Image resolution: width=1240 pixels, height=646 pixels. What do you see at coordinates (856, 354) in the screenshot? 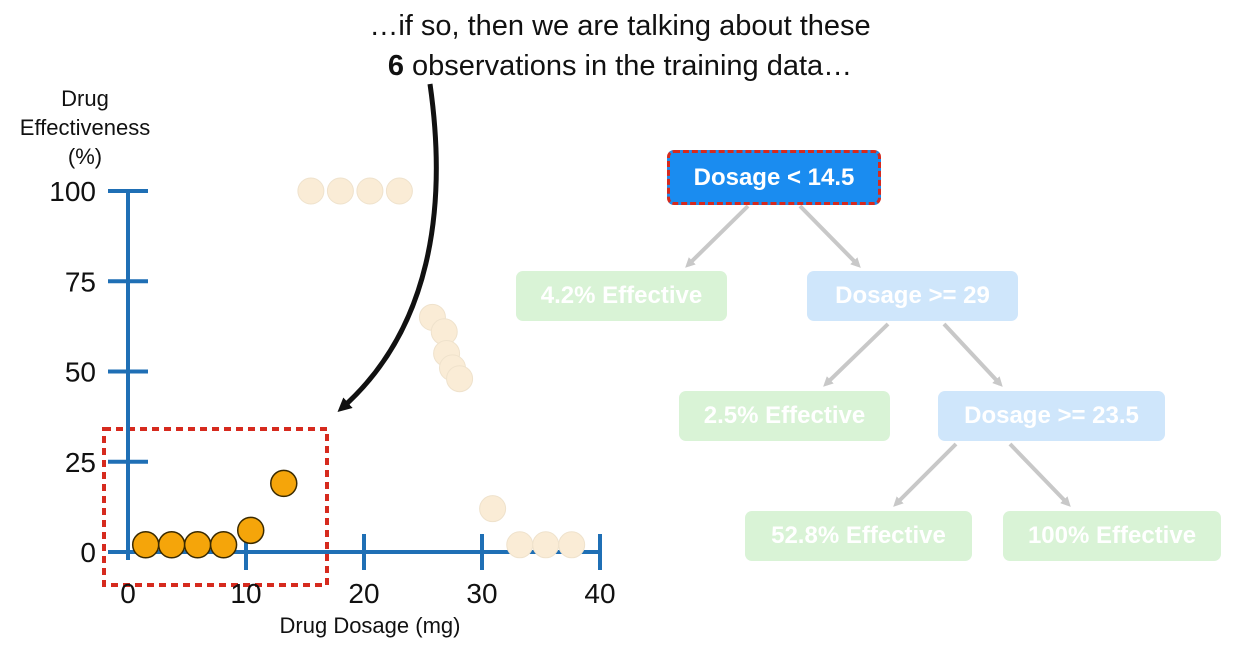
I see `edge-split1-left` at bounding box center [856, 354].